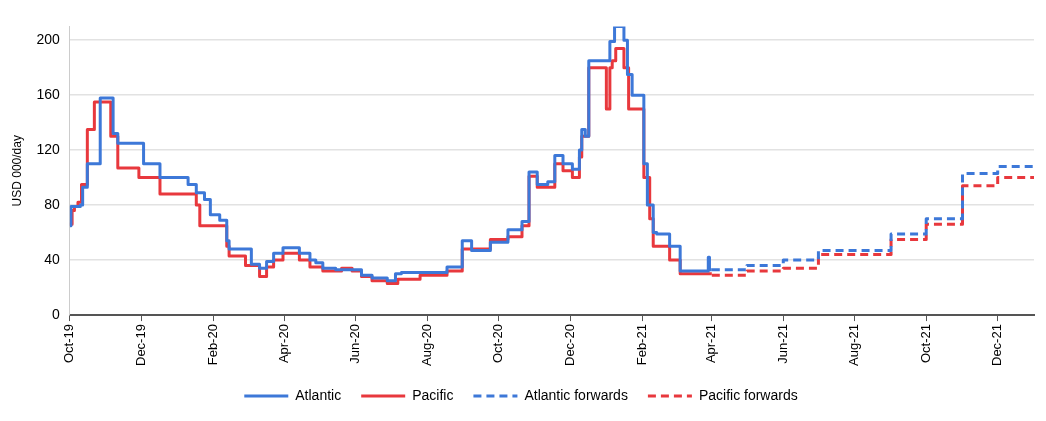 Image resolution: width=1046 pixels, height=421 pixels. Describe the element at coordinates (318, 394) in the screenshot. I see `legend-label: Atlantic` at that location.